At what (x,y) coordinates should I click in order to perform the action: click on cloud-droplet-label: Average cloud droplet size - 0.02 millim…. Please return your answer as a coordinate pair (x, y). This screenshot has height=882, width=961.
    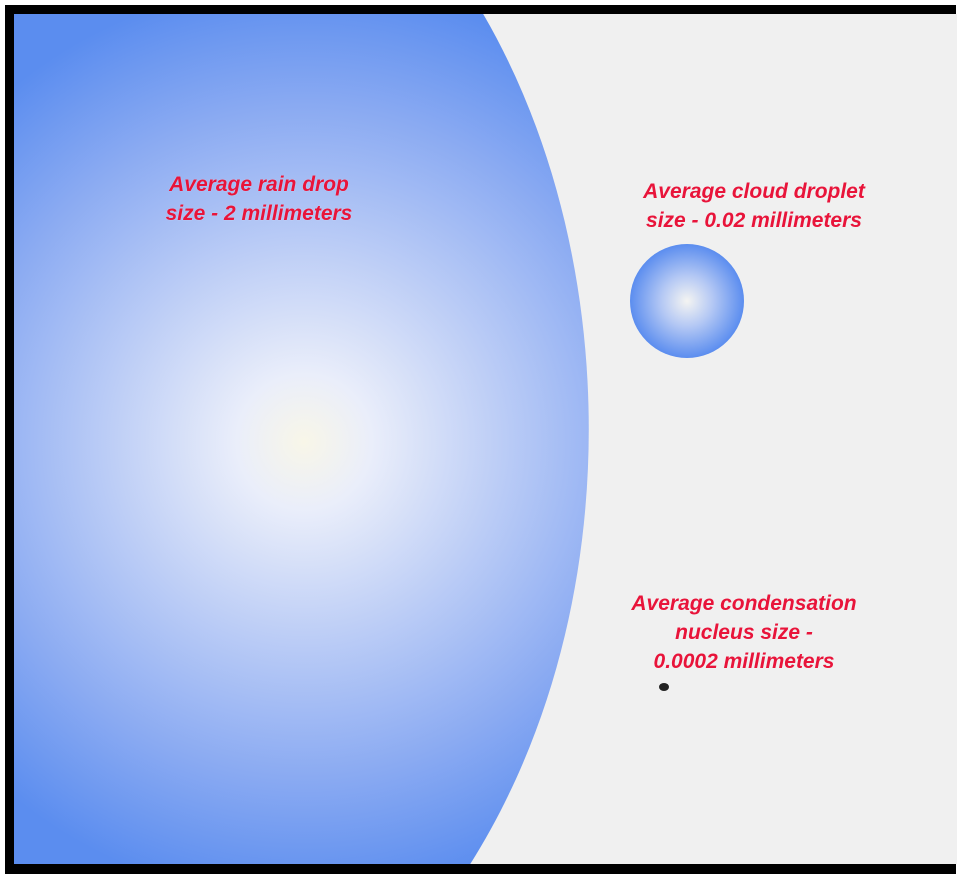
    Looking at the image, I should click on (754, 206).